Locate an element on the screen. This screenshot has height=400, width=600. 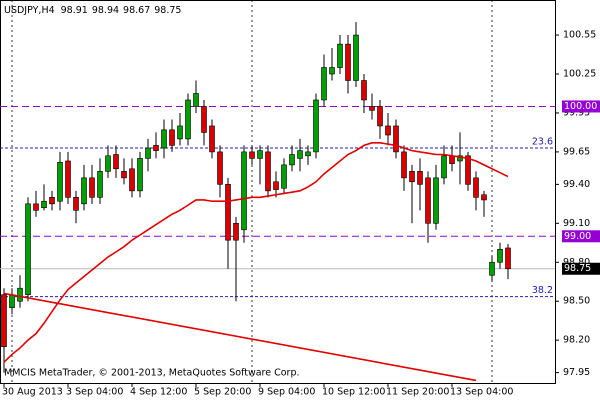
x-tick-label: 13 Sep 04:00 is located at coordinates (481, 392).